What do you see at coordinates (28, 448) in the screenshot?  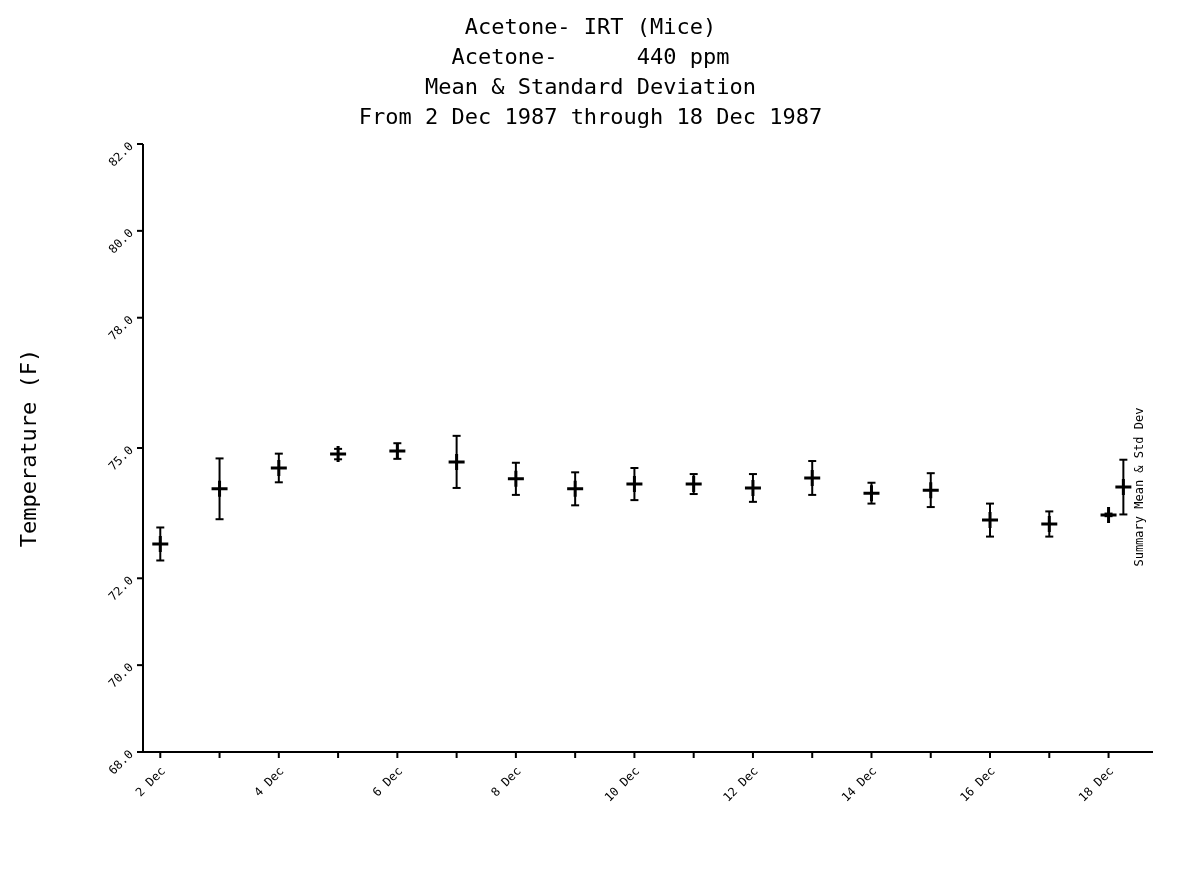 I see `y-axis-title: Temperature (F)` at bounding box center [28, 448].